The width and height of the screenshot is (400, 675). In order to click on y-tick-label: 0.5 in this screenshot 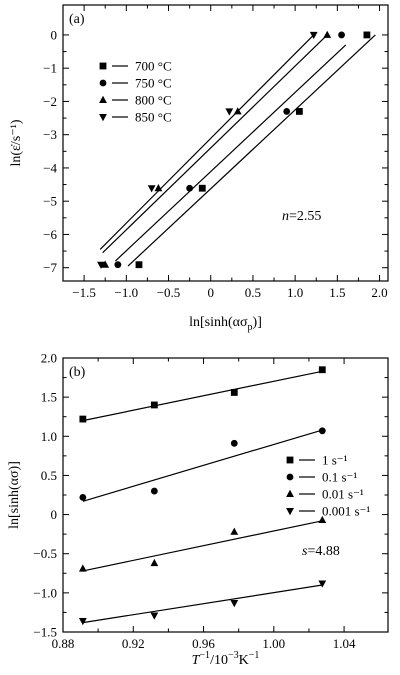, I will do `click(49, 475)`.